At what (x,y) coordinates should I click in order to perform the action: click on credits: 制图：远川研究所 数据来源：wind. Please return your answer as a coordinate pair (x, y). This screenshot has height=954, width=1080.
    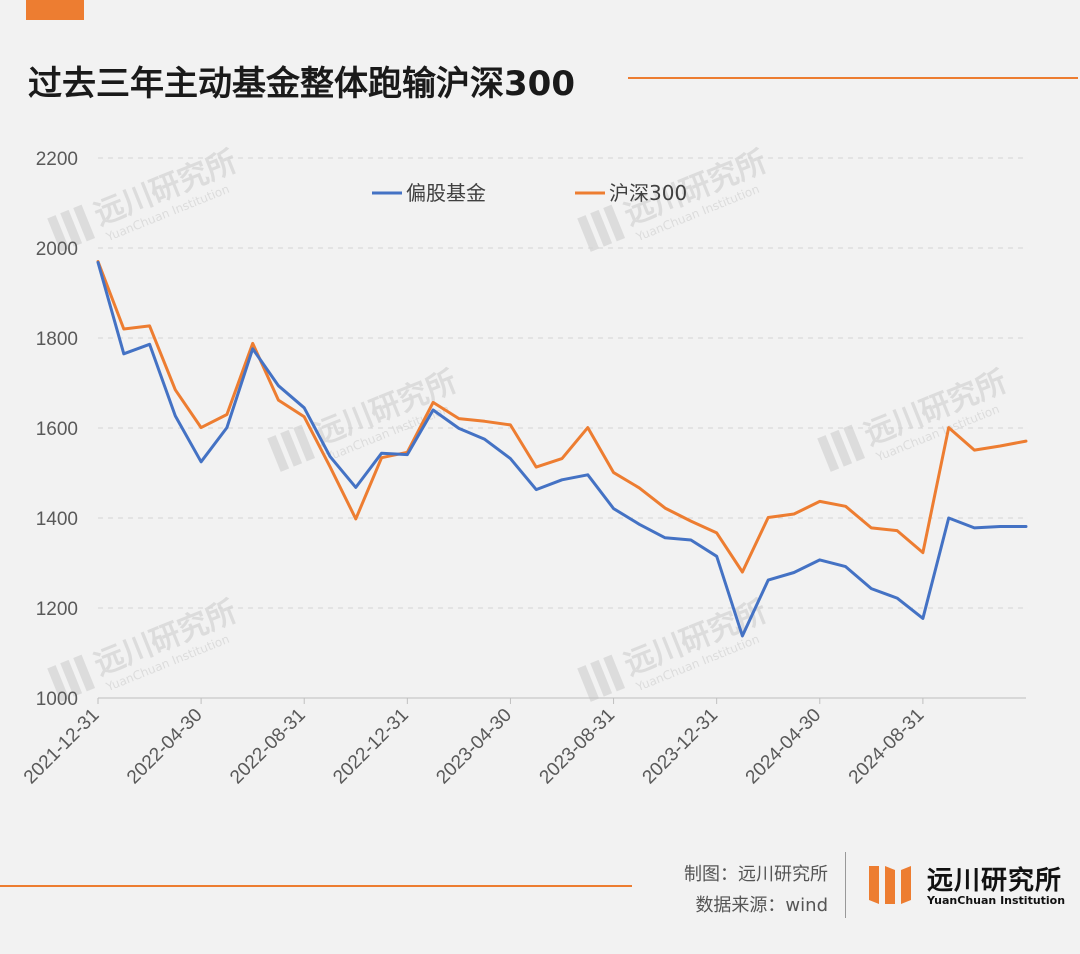
    Looking at the image, I should click on (756, 890).